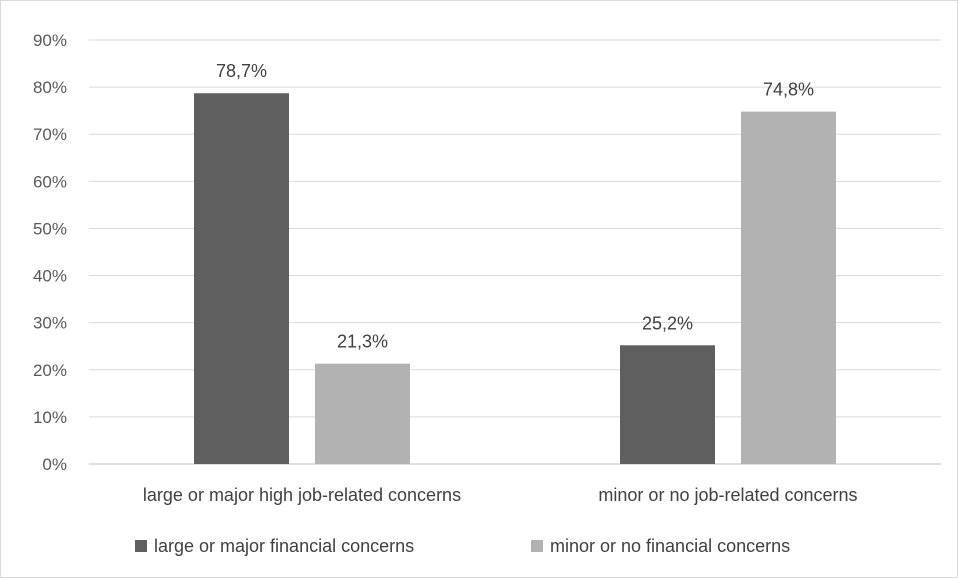 The height and width of the screenshot is (579, 958). I want to click on y-axis-tick-labels: 0% 10% 20% 30% 40% 50% 60% 70% 80% 90%, so click(50, 252).